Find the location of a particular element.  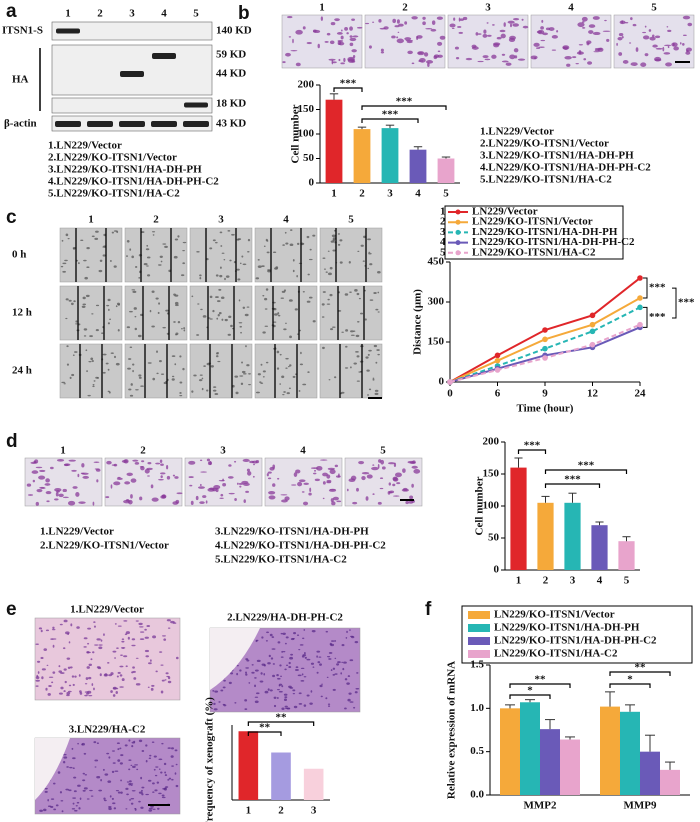

significance-bracket is located at coordinates (640, 673).